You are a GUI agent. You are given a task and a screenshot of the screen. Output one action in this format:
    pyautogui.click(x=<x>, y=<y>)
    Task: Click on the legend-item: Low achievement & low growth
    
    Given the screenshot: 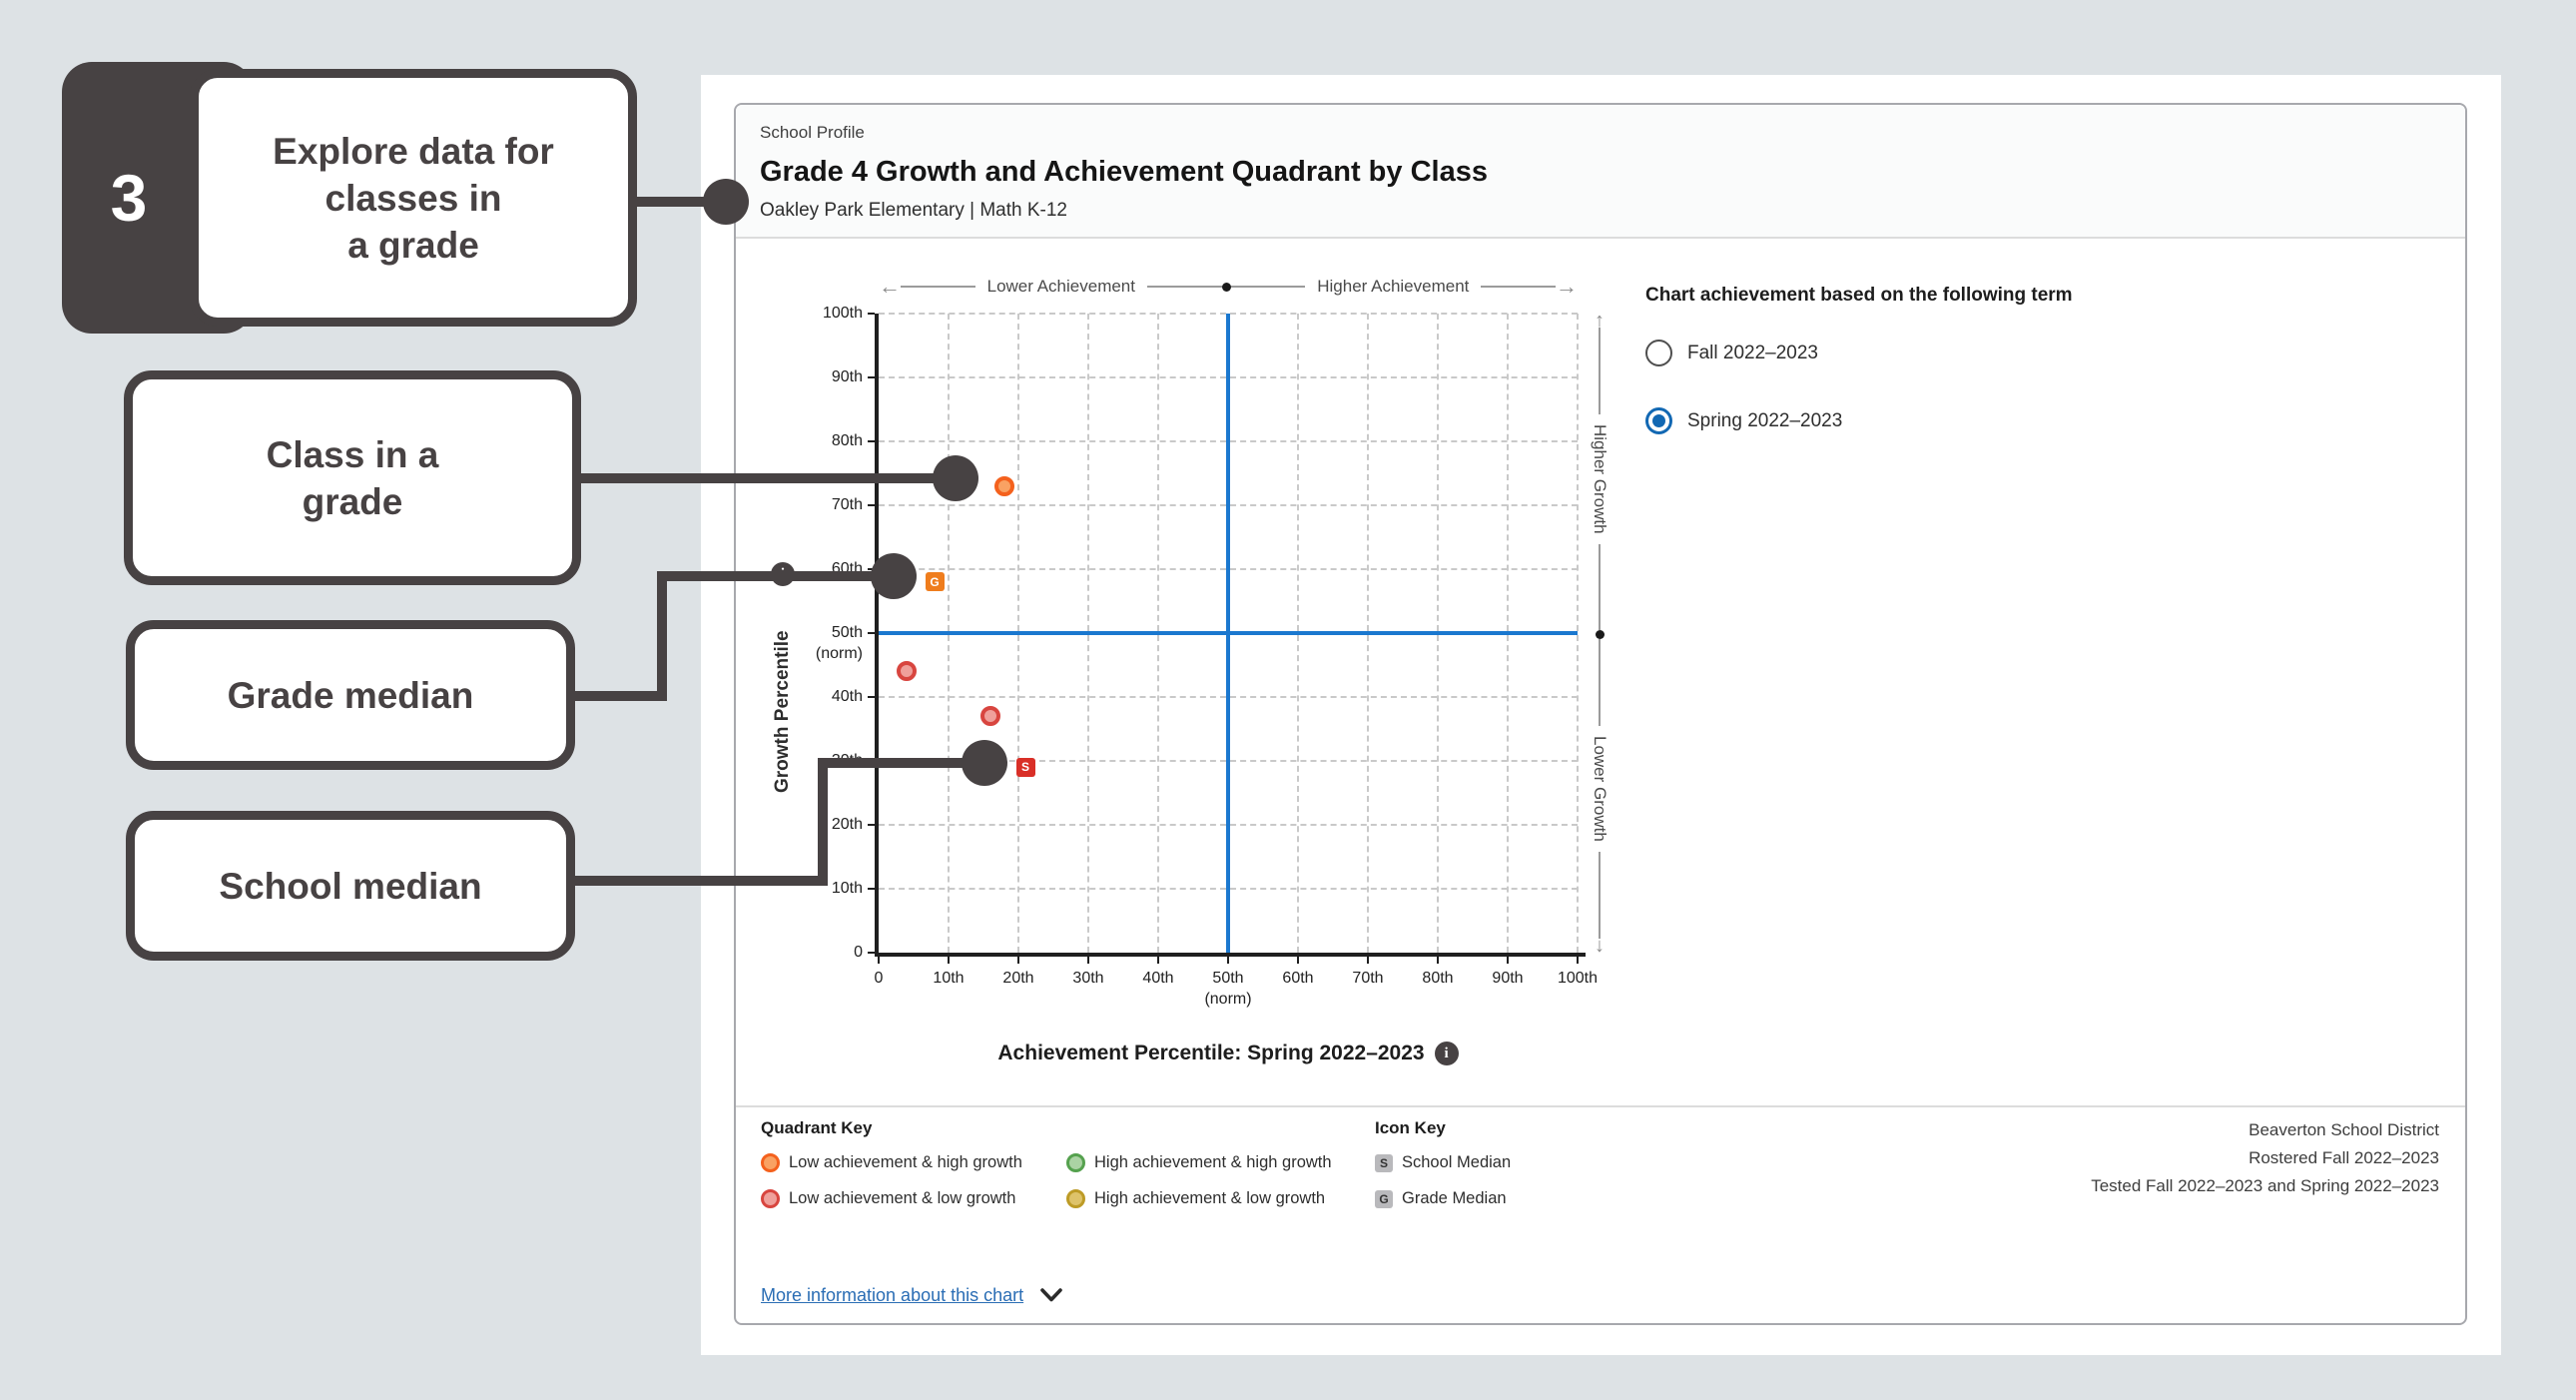 What is the action you would take?
    pyautogui.click(x=908, y=1198)
    